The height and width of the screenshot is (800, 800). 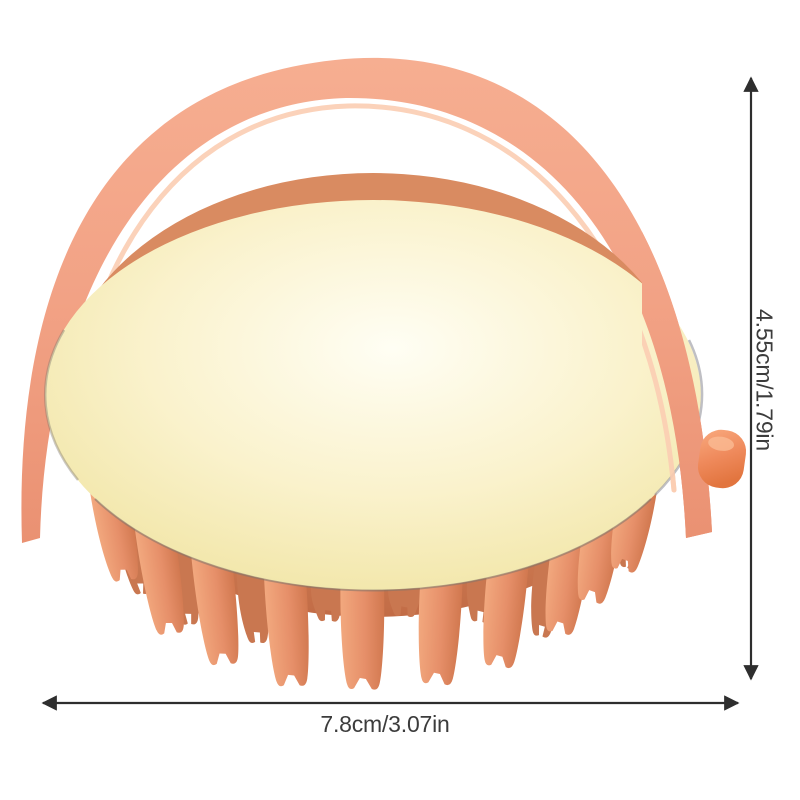 What do you see at coordinates (253, 603) in the screenshot?
I see `back-bristle` at bounding box center [253, 603].